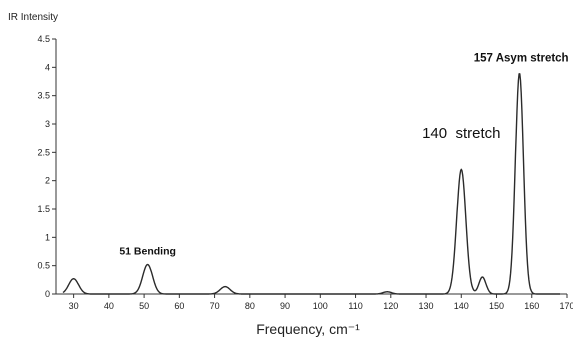 The height and width of the screenshot is (343, 573). Describe the element at coordinates (521, 59) in the screenshot. I see `annotation-157-asym-stretch: 157 Asym stretch` at that location.